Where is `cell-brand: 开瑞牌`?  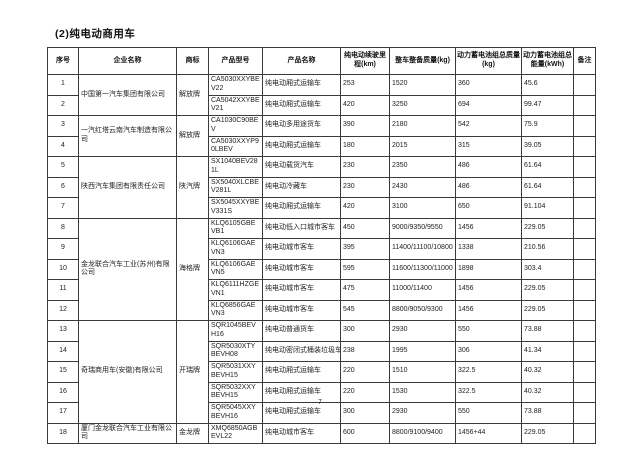 cell-brand: 开瑞牌 is located at coordinates (192, 372).